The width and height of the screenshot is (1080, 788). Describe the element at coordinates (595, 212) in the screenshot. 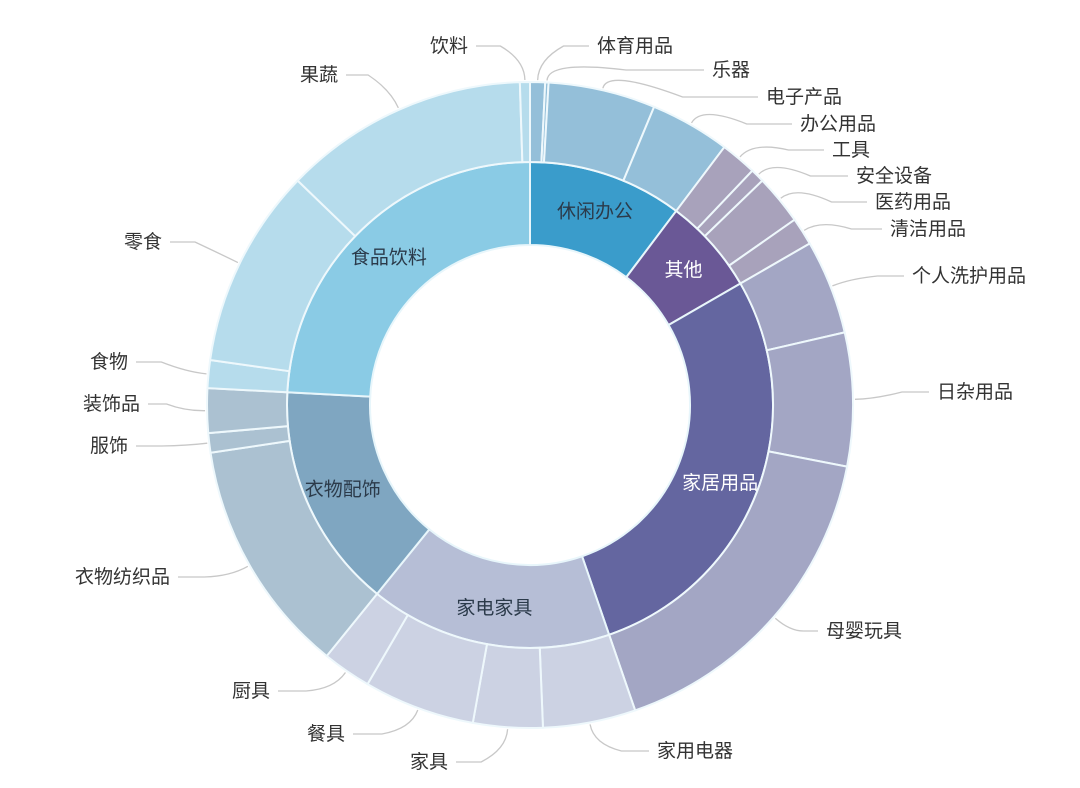

I see `inner-slice-label: 休闲办公` at that location.